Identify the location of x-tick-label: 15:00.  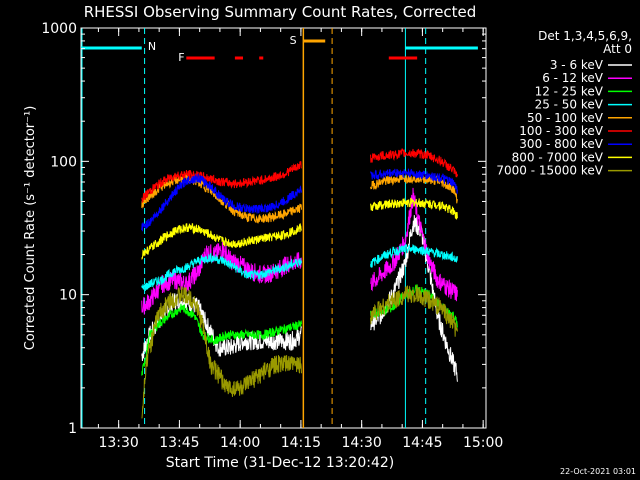
(483, 443).